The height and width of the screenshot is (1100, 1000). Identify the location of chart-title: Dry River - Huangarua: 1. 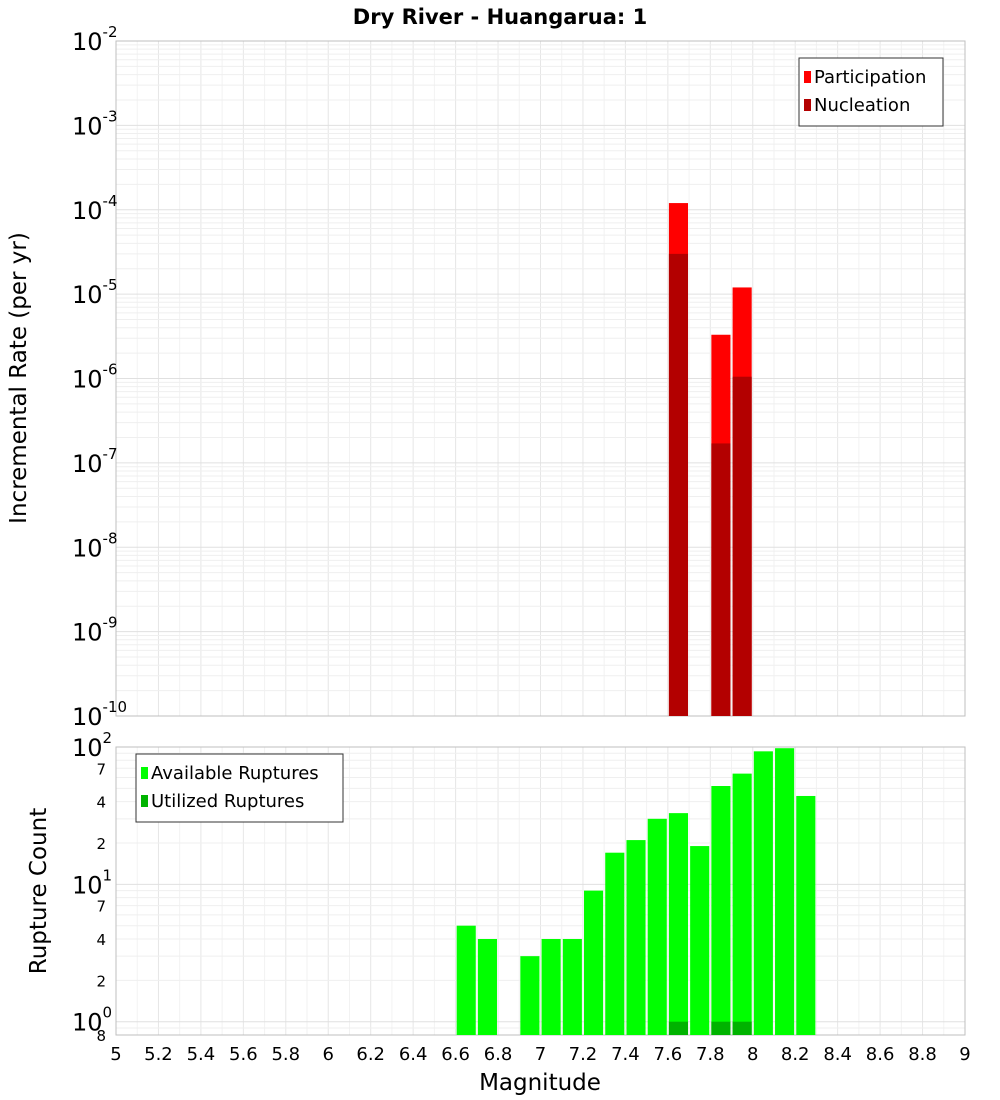
(500, 17).